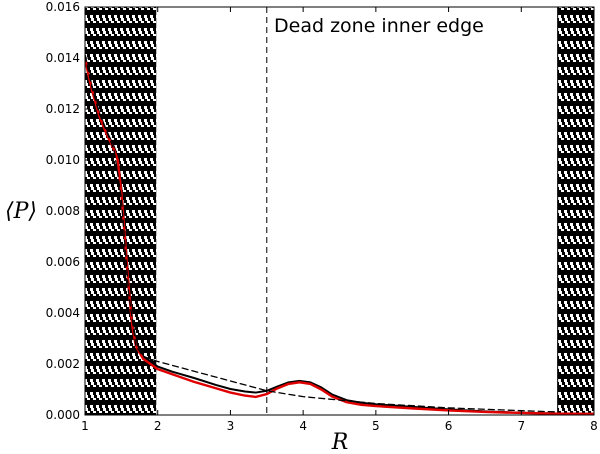 The height and width of the screenshot is (454, 600). Describe the element at coordinates (63, 415) in the screenshot. I see `y-tick-label: 0.000` at that location.